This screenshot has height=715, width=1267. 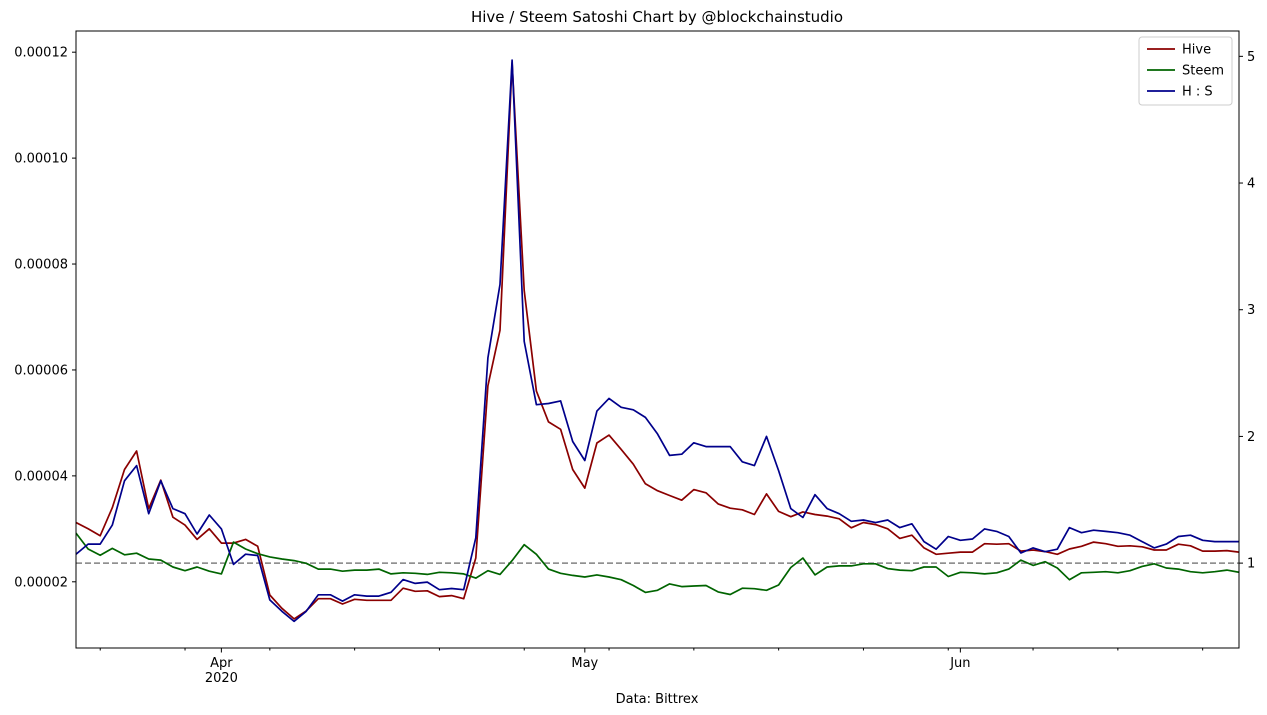 I want to click on y-right-tick-label: 3, so click(x=1251, y=310).